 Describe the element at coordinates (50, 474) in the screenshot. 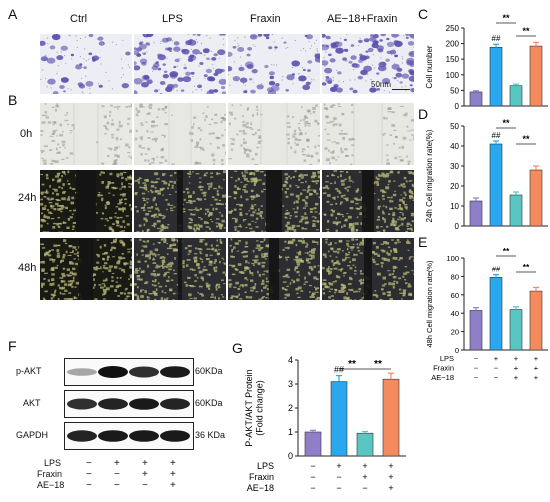

I see `blot-treatment-label-fraxin: Fraxin` at that location.